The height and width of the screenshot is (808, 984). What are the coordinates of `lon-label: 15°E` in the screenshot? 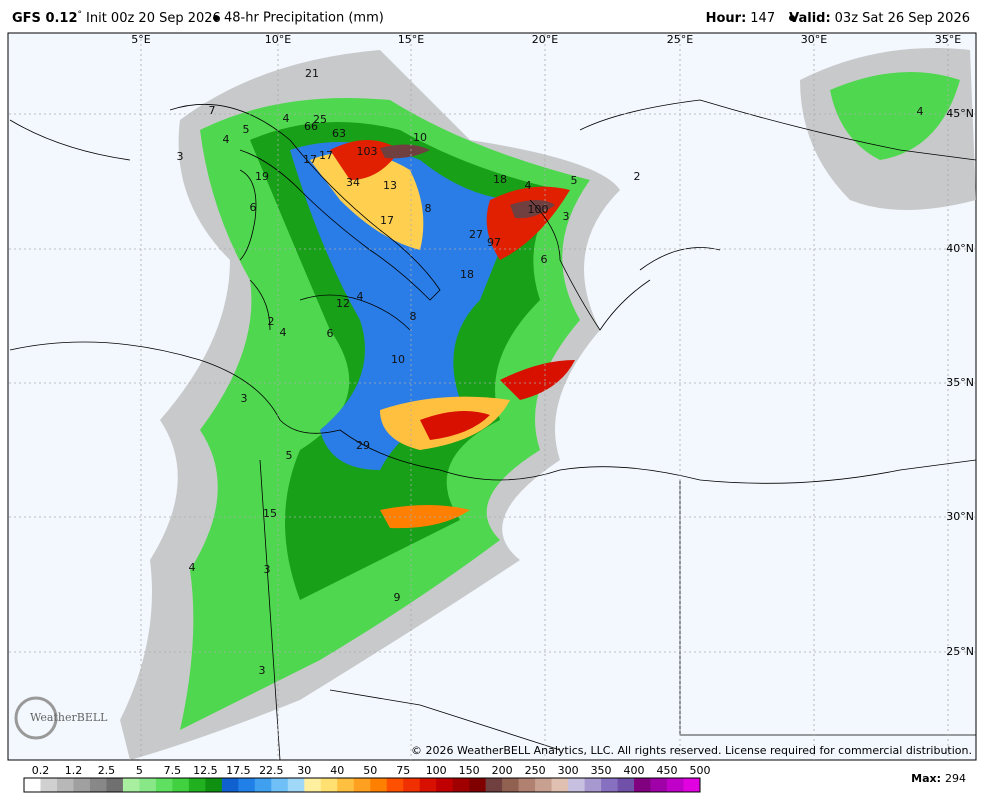 It's located at (411, 39).